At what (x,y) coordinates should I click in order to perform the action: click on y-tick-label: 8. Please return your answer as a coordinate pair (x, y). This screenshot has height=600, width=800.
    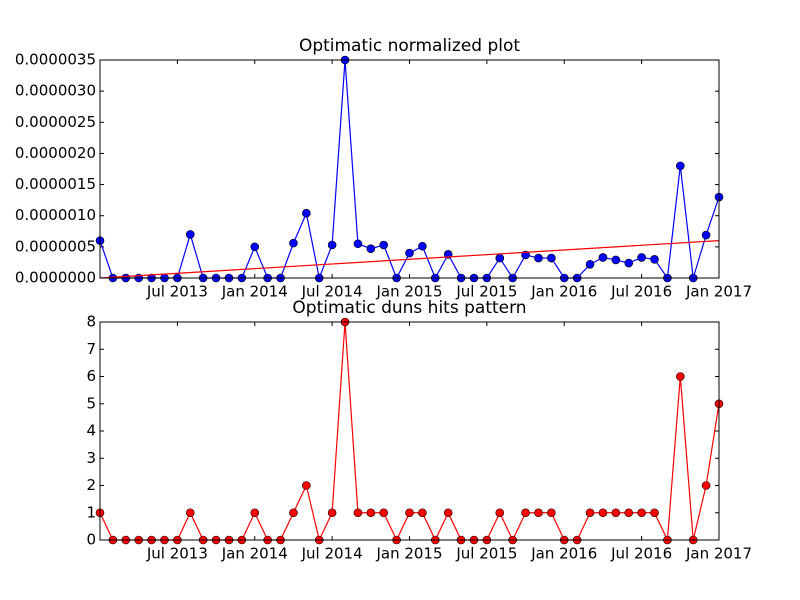
    Looking at the image, I should click on (91, 322).